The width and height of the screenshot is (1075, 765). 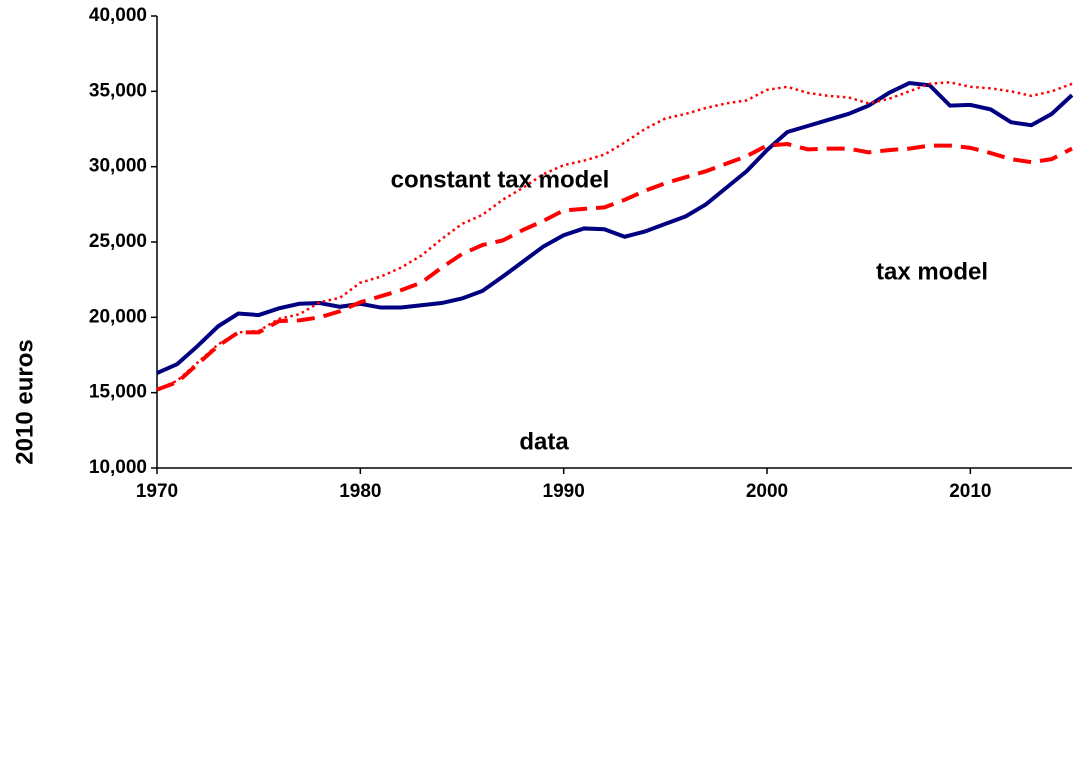 I want to click on x-tick-label: 2010, so click(x=970, y=491).